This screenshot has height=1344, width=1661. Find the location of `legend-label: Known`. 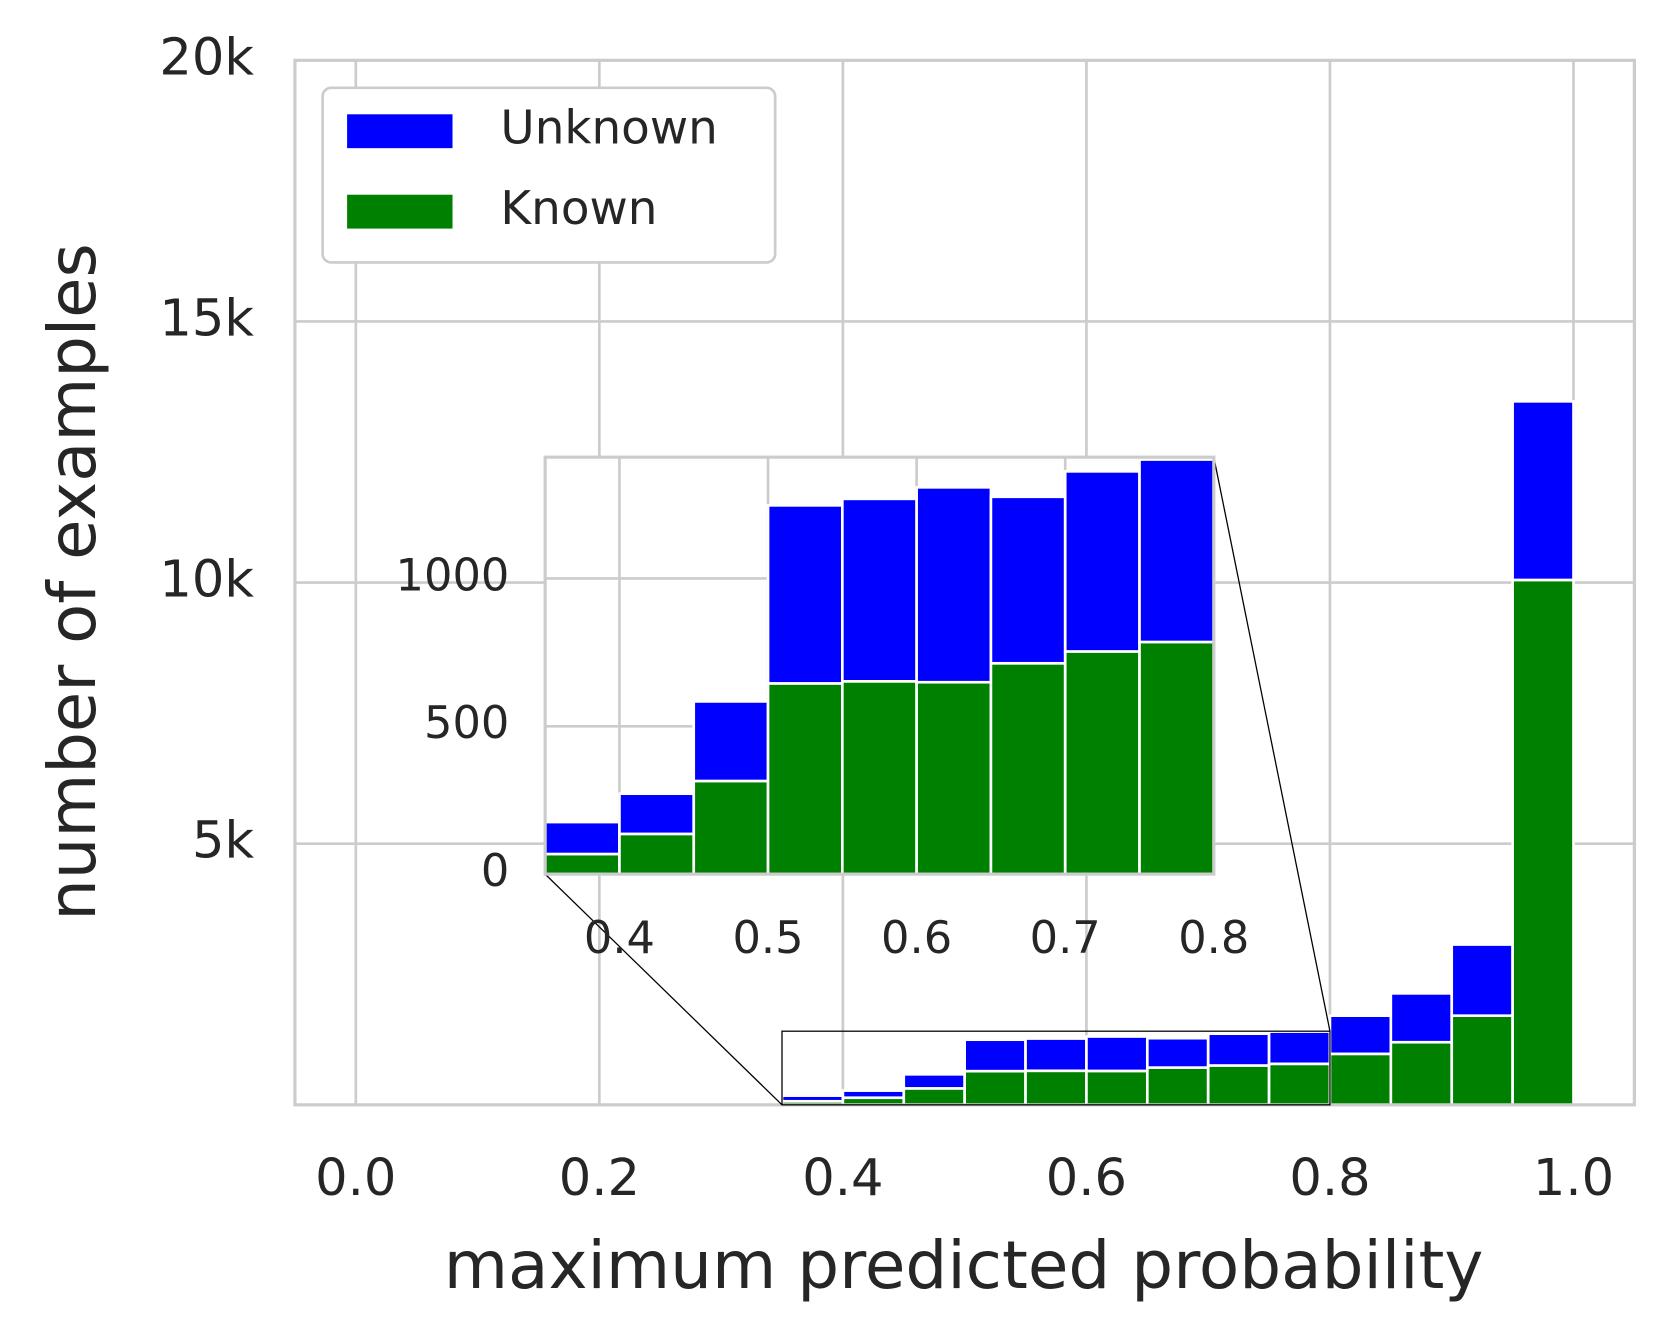

legend-label: Known is located at coordinates (578, 209).